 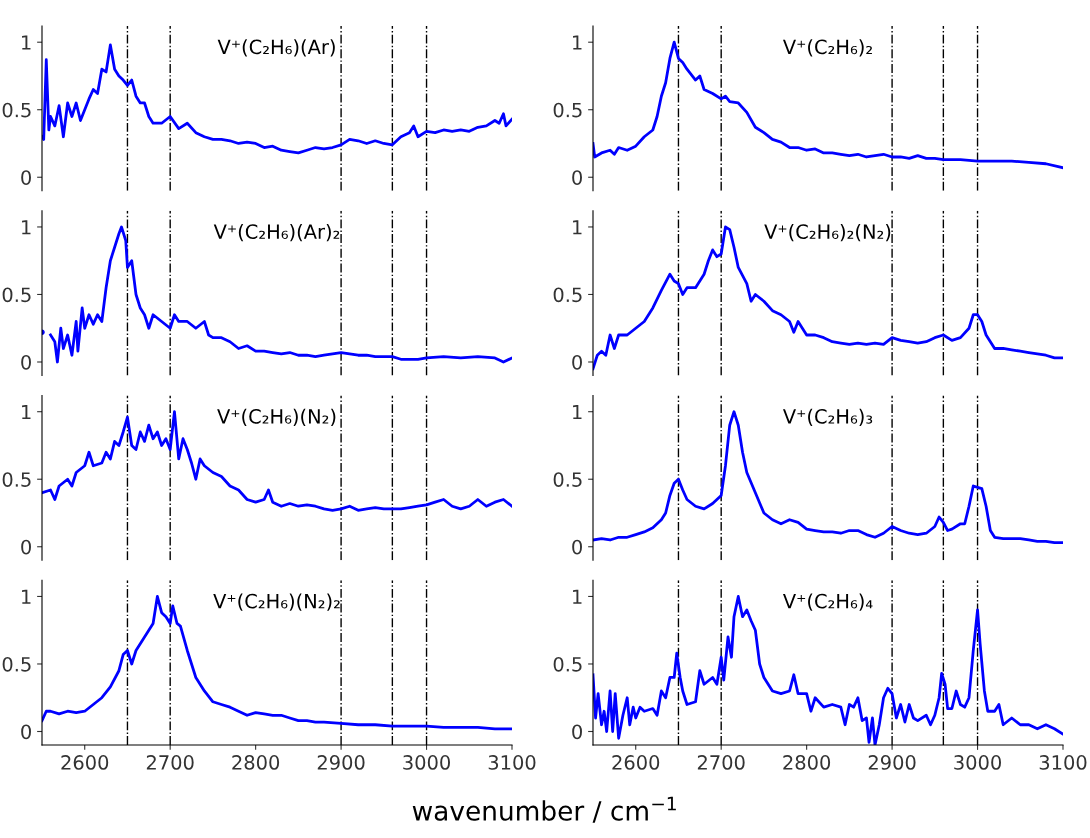 I want to click on x-axis-title: wavenumber / cm$^{−1}$, so click(x=544, y=809).